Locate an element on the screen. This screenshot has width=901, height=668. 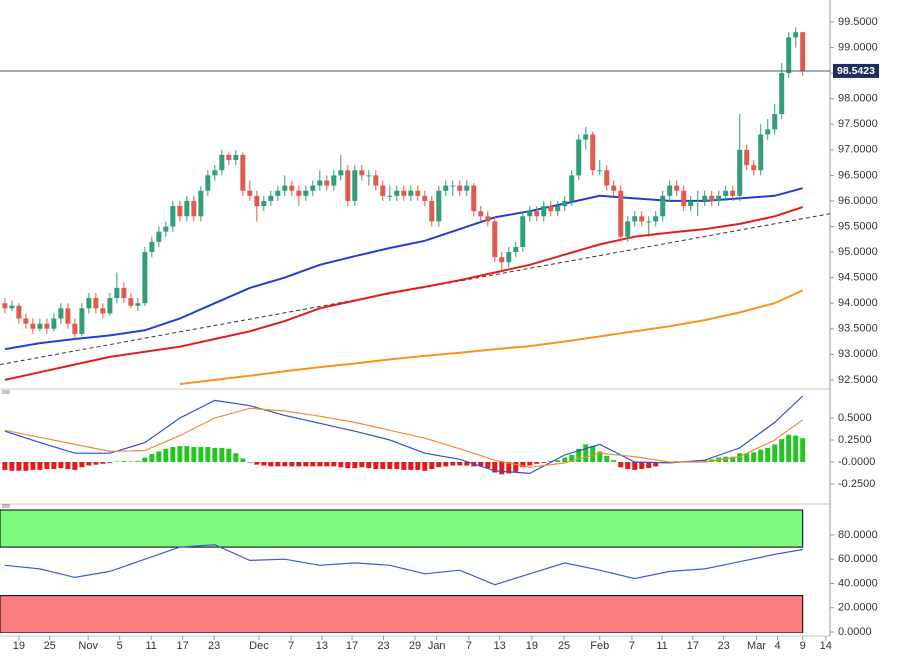
x-tick-label: Dec is located at coordinates (259, 646).